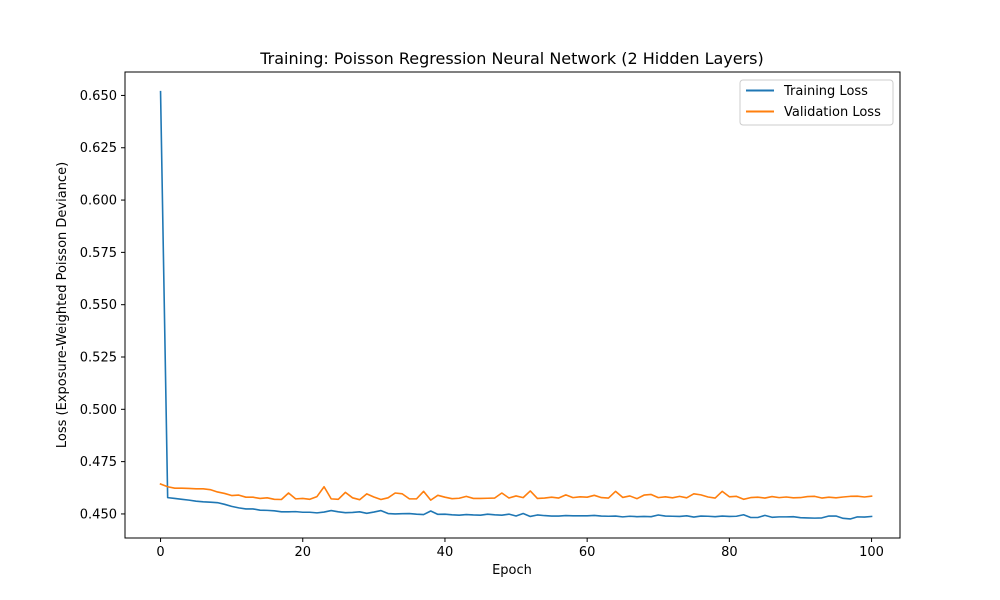 The height and width of the screenshot is (600, 1000). What do you see at coordinates (160, 552) in the screenshot?
I see `x-tick-label: 0` at bounding box center [160, 552].